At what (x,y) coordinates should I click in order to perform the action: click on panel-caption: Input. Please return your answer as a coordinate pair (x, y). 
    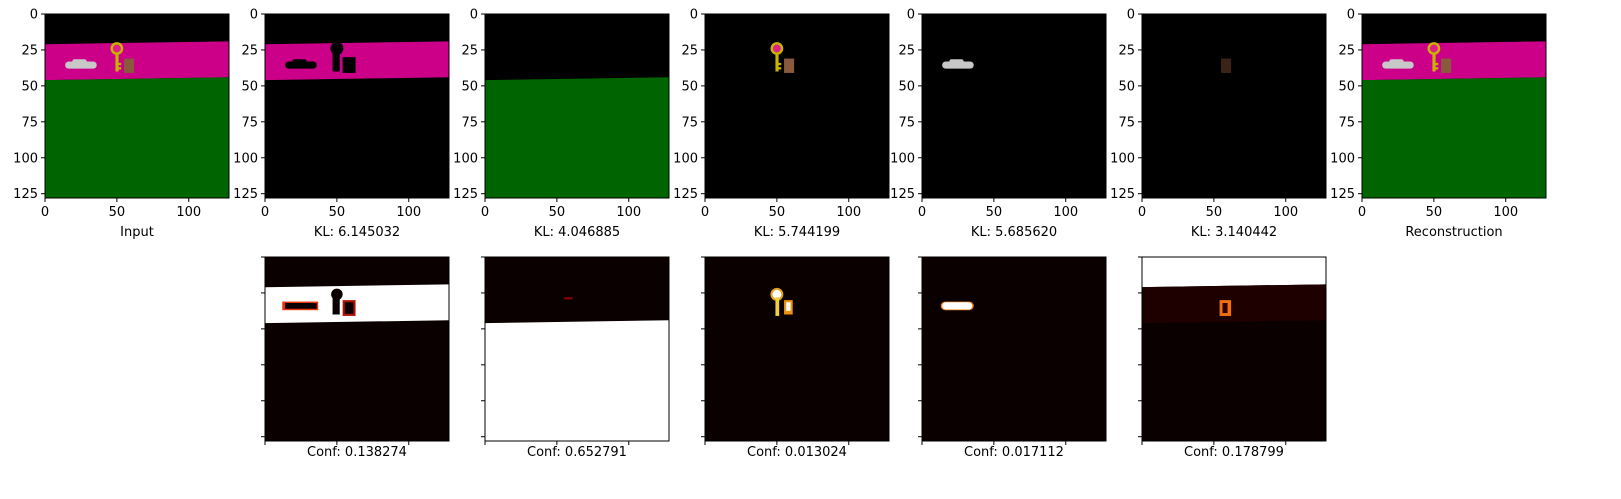
    Looking at the image, I should click on (137, 232).